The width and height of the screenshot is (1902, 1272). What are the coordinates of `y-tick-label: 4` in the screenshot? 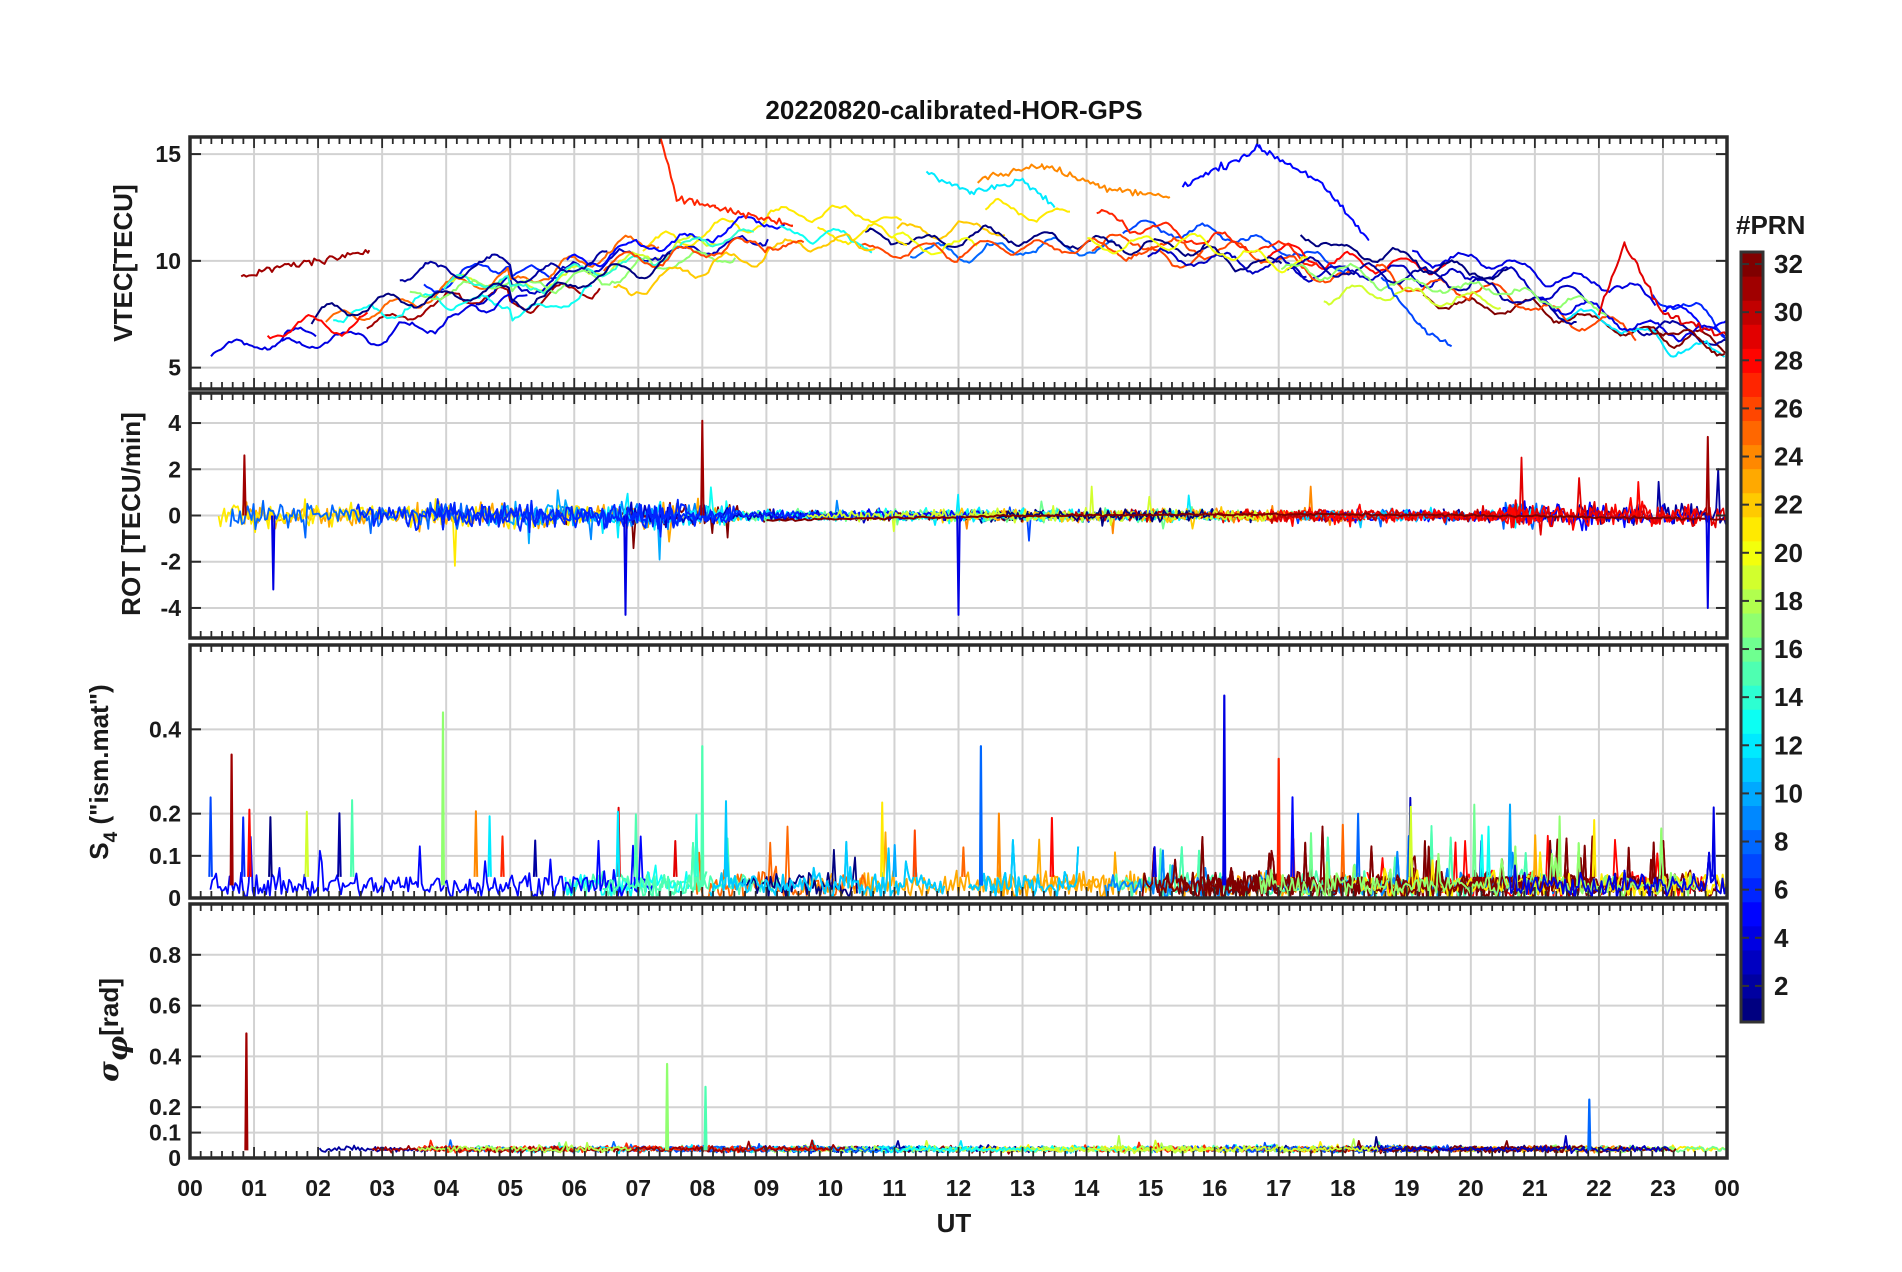 It's located at (174, 423).